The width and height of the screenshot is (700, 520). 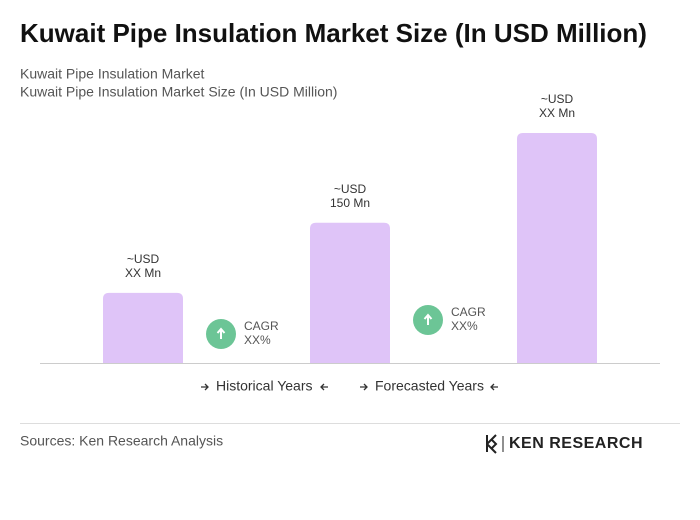 I want to click on value-label: 150 Mn, so click(x=350, y=203).